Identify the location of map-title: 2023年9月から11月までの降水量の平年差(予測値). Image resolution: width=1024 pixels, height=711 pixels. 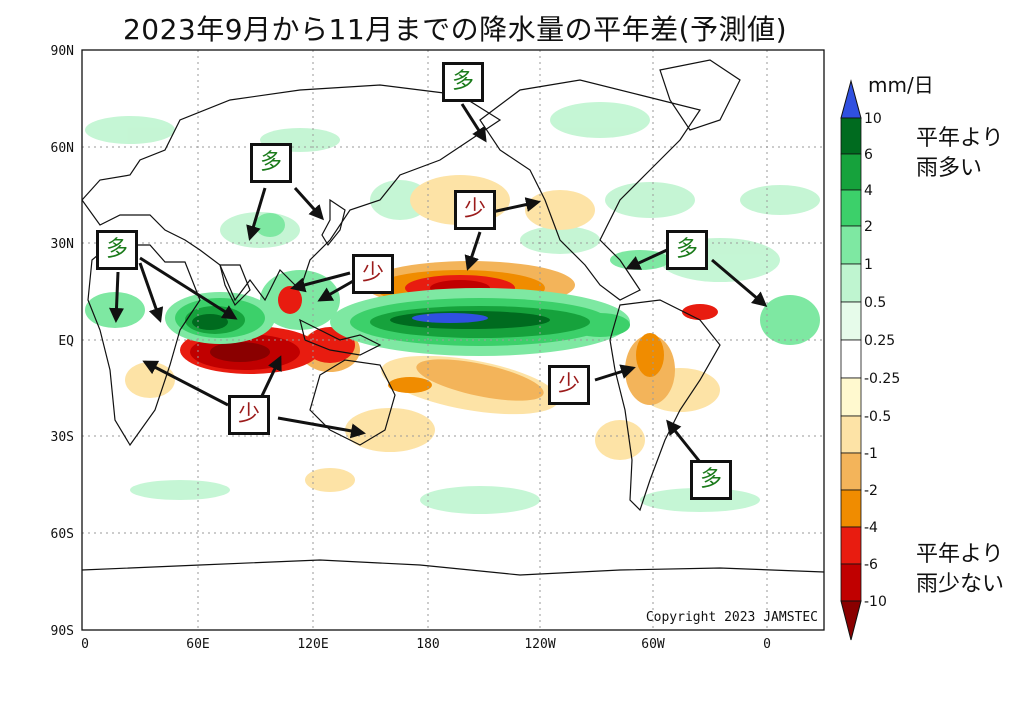
(455, 29).